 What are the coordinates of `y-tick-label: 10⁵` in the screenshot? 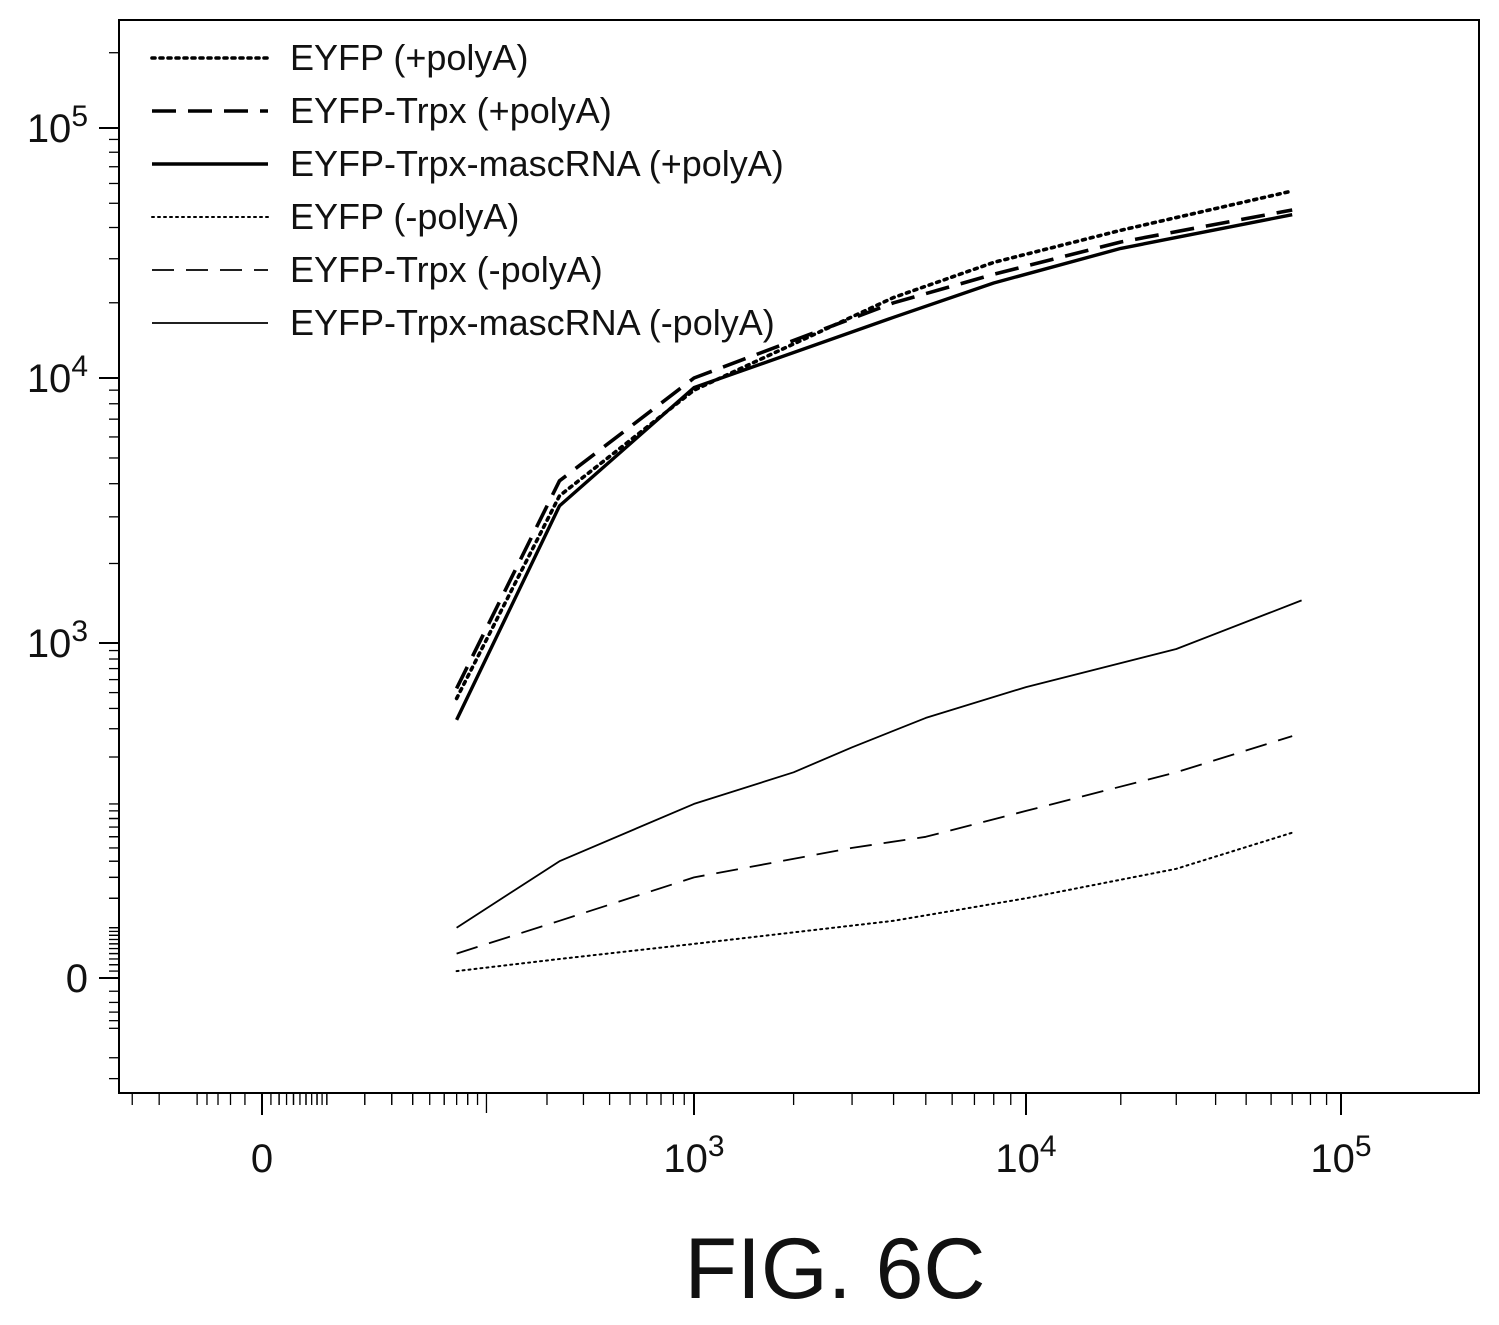 It's located at (57, 126).